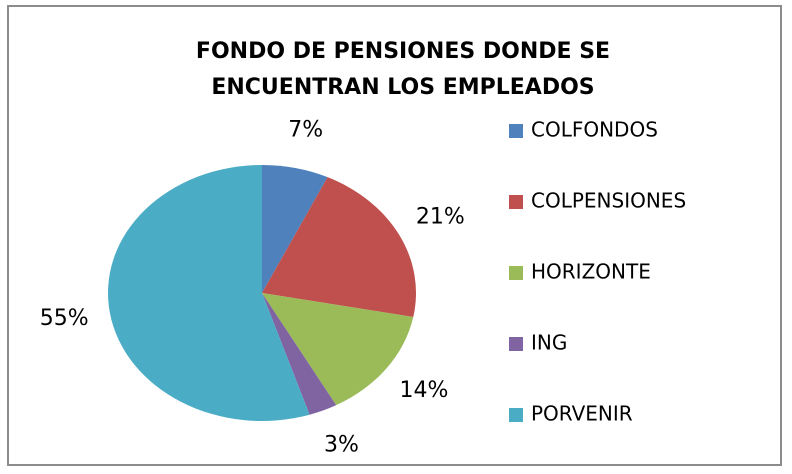 This screenshot has width=792, height=474. I want to click on legend-label: COLPENSIONES, so click(608, 201).